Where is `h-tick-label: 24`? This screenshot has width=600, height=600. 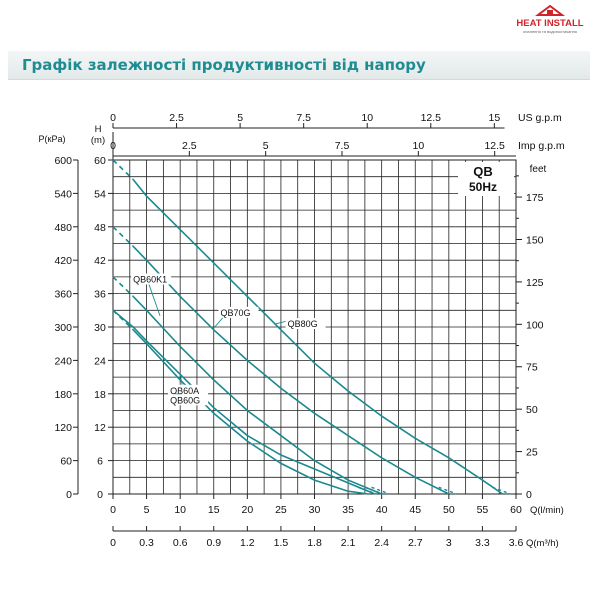
h-tick-label: 24 is located at coordinates (100, 361).